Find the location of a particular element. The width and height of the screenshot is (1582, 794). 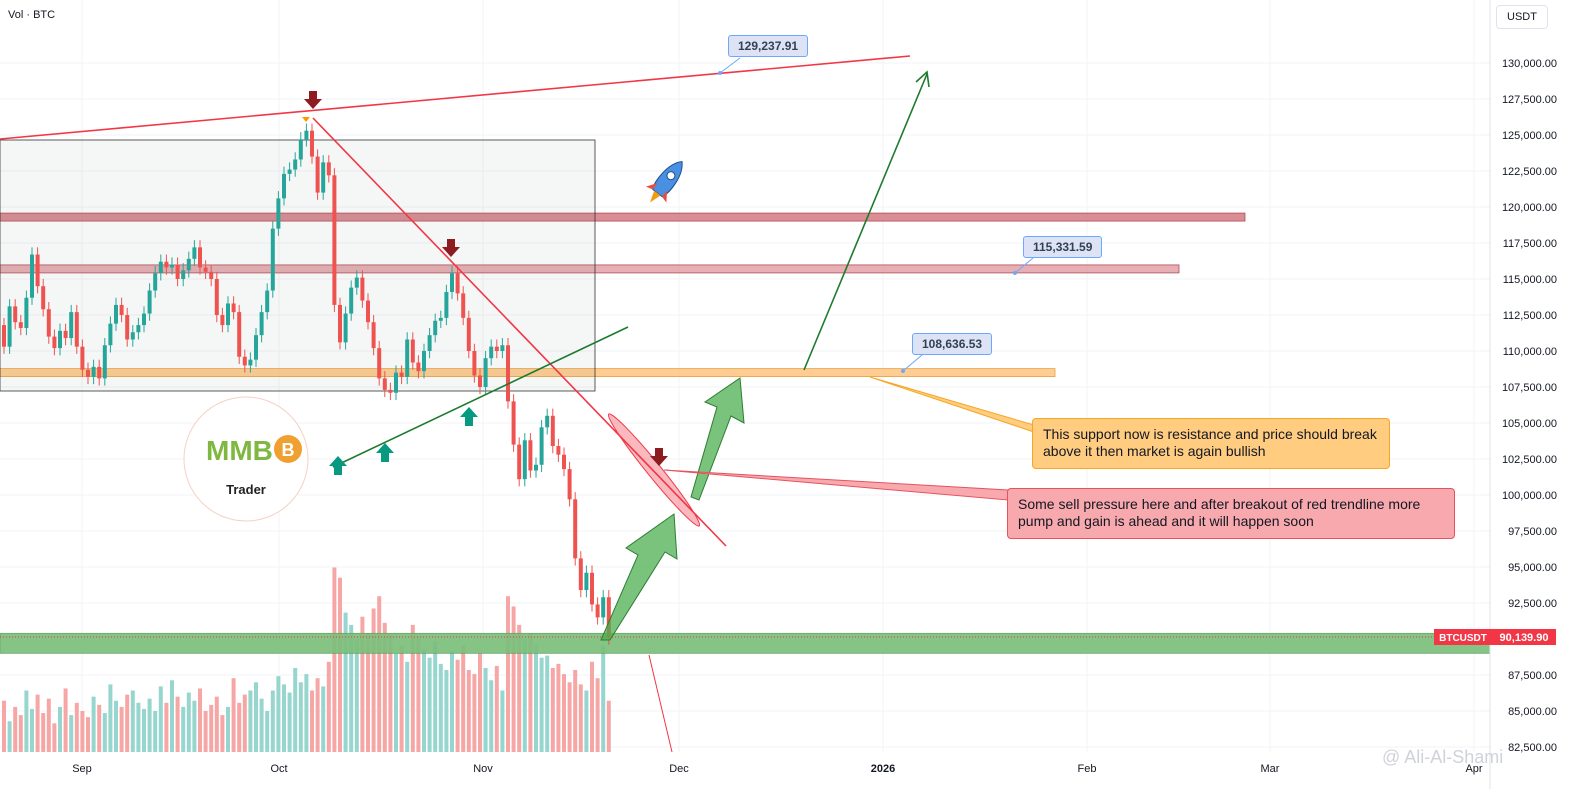

x-tick-label: Mar is located at coordinates (1270, 769).